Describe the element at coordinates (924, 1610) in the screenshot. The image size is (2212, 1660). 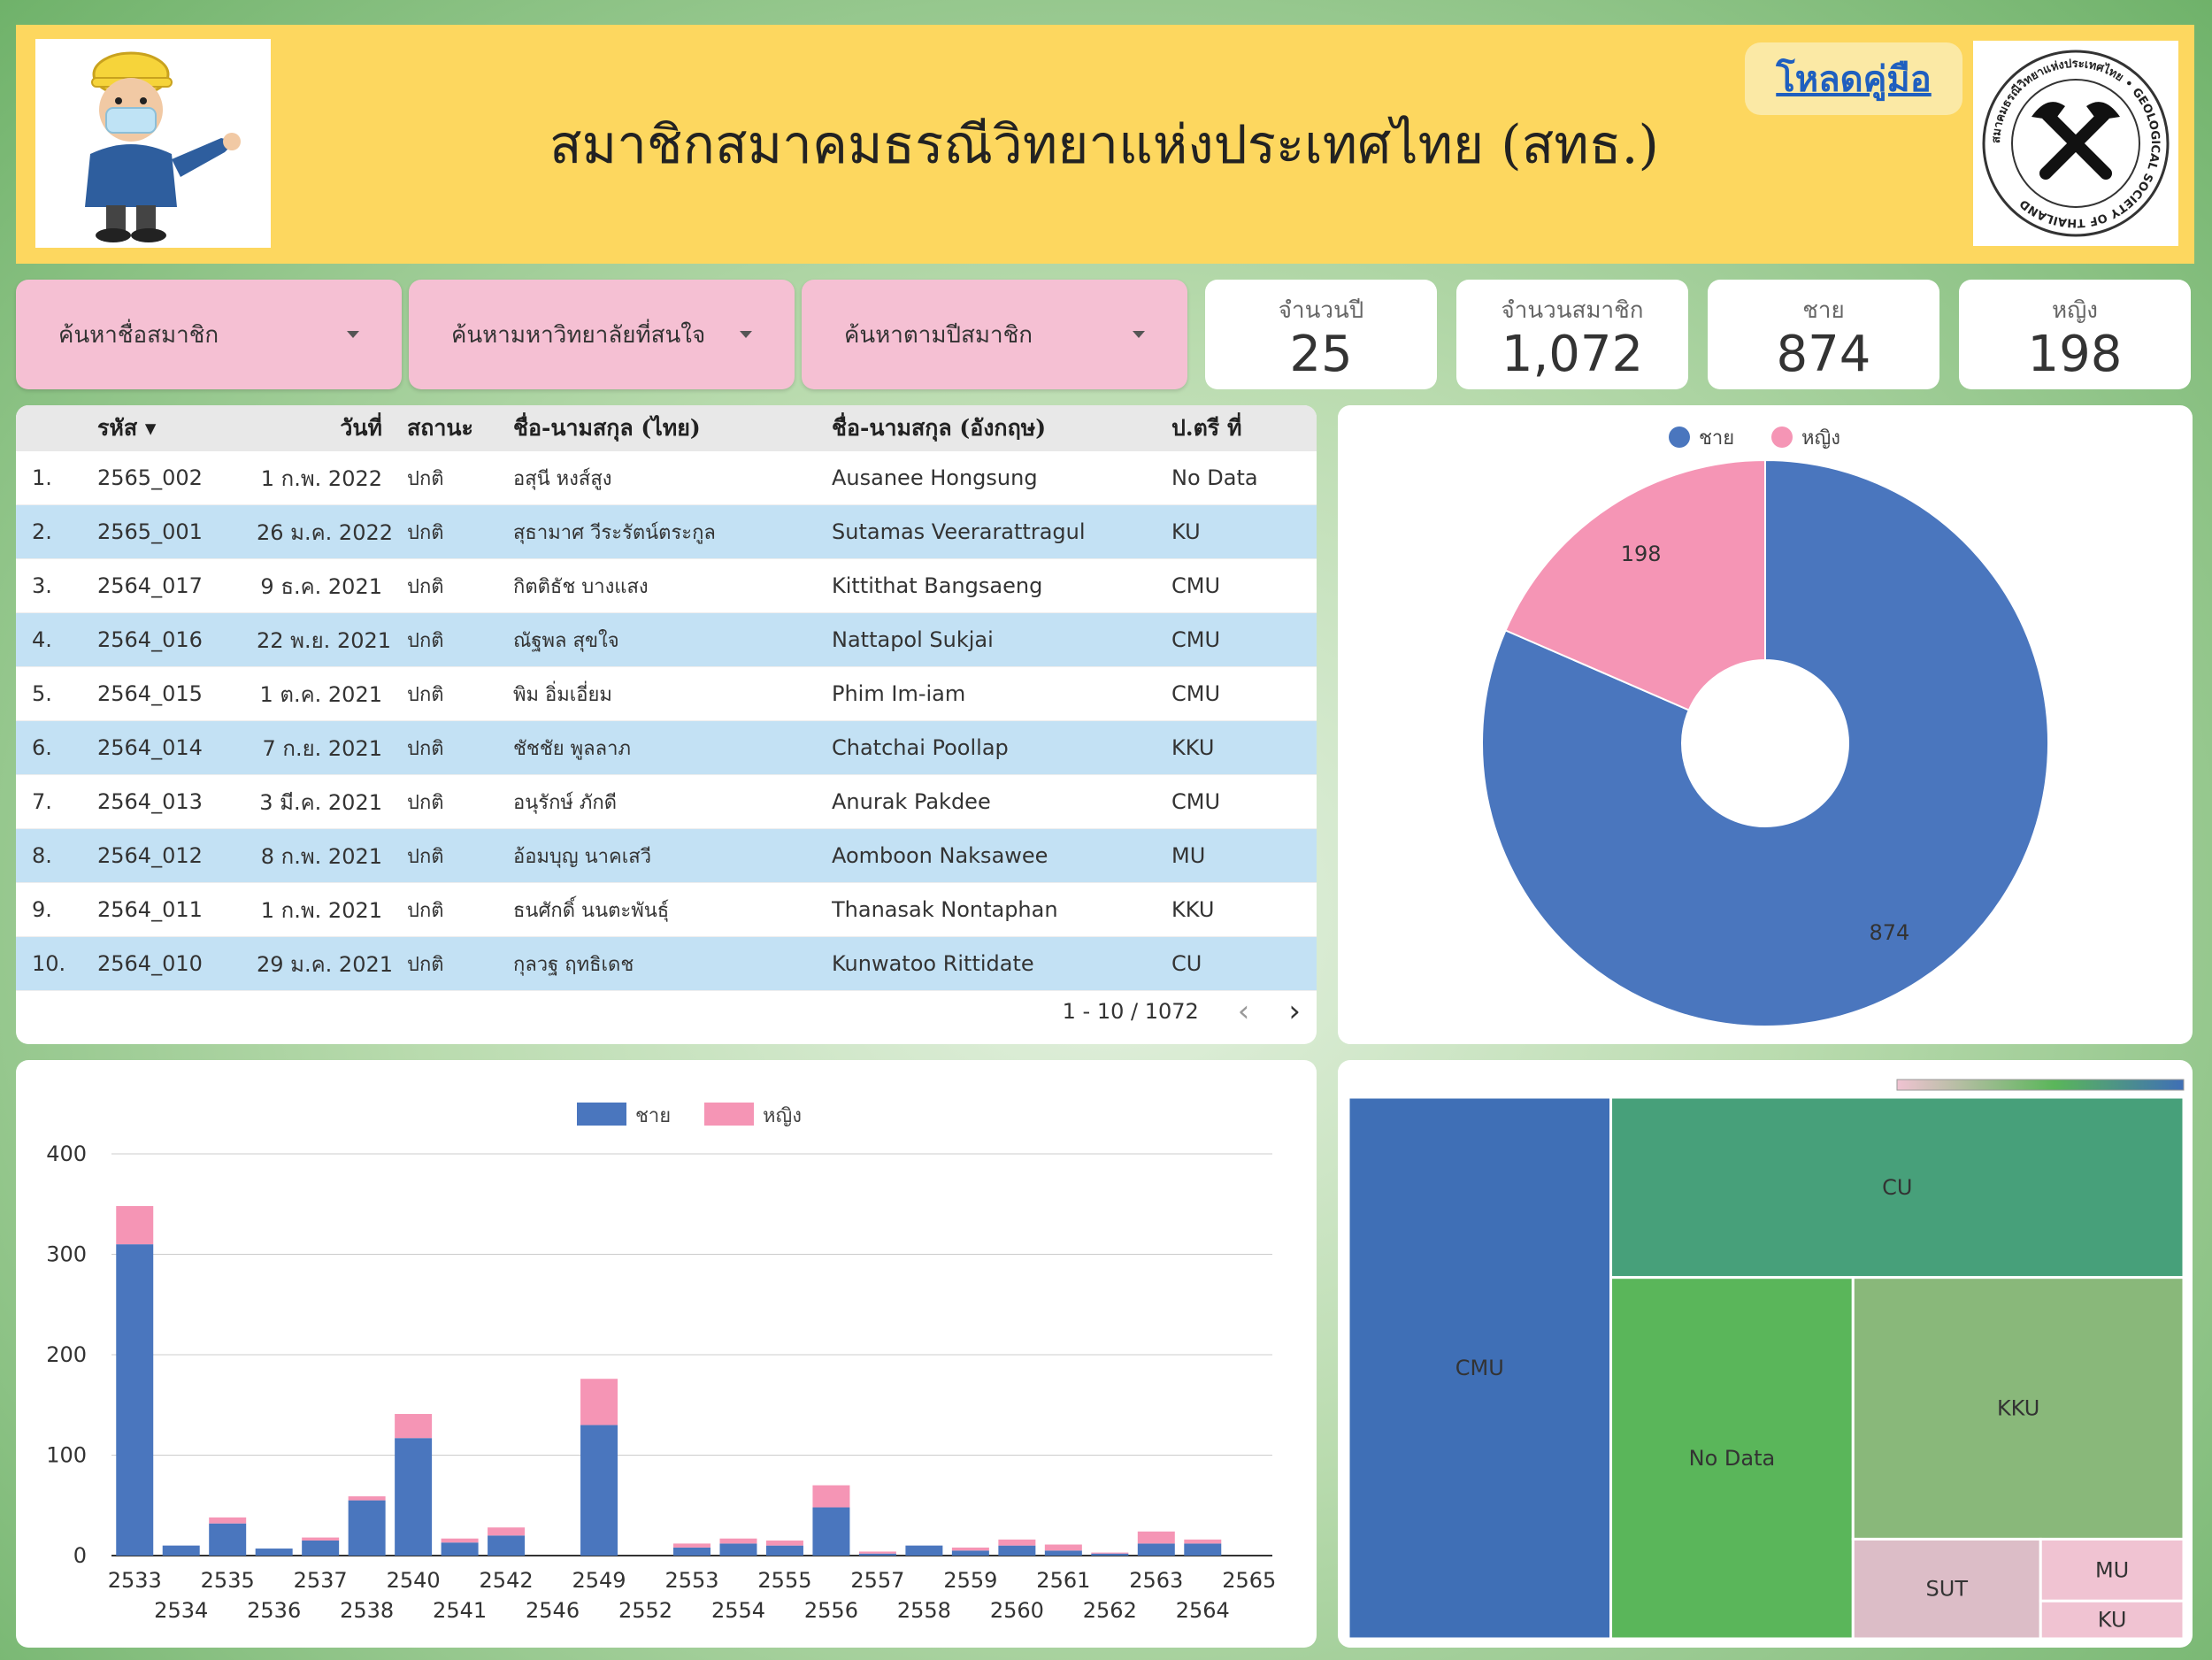
I see `x-tick-label: 2558` at that location.